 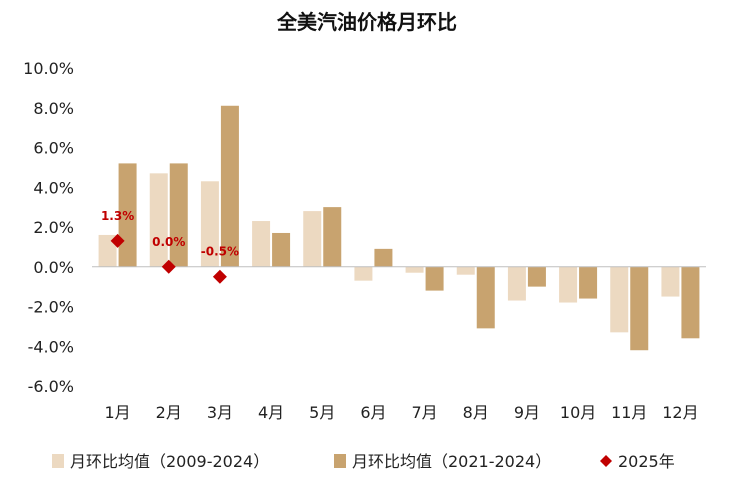 I want to click on y-tick-label: -2.0%, so click(x=51, y=307).